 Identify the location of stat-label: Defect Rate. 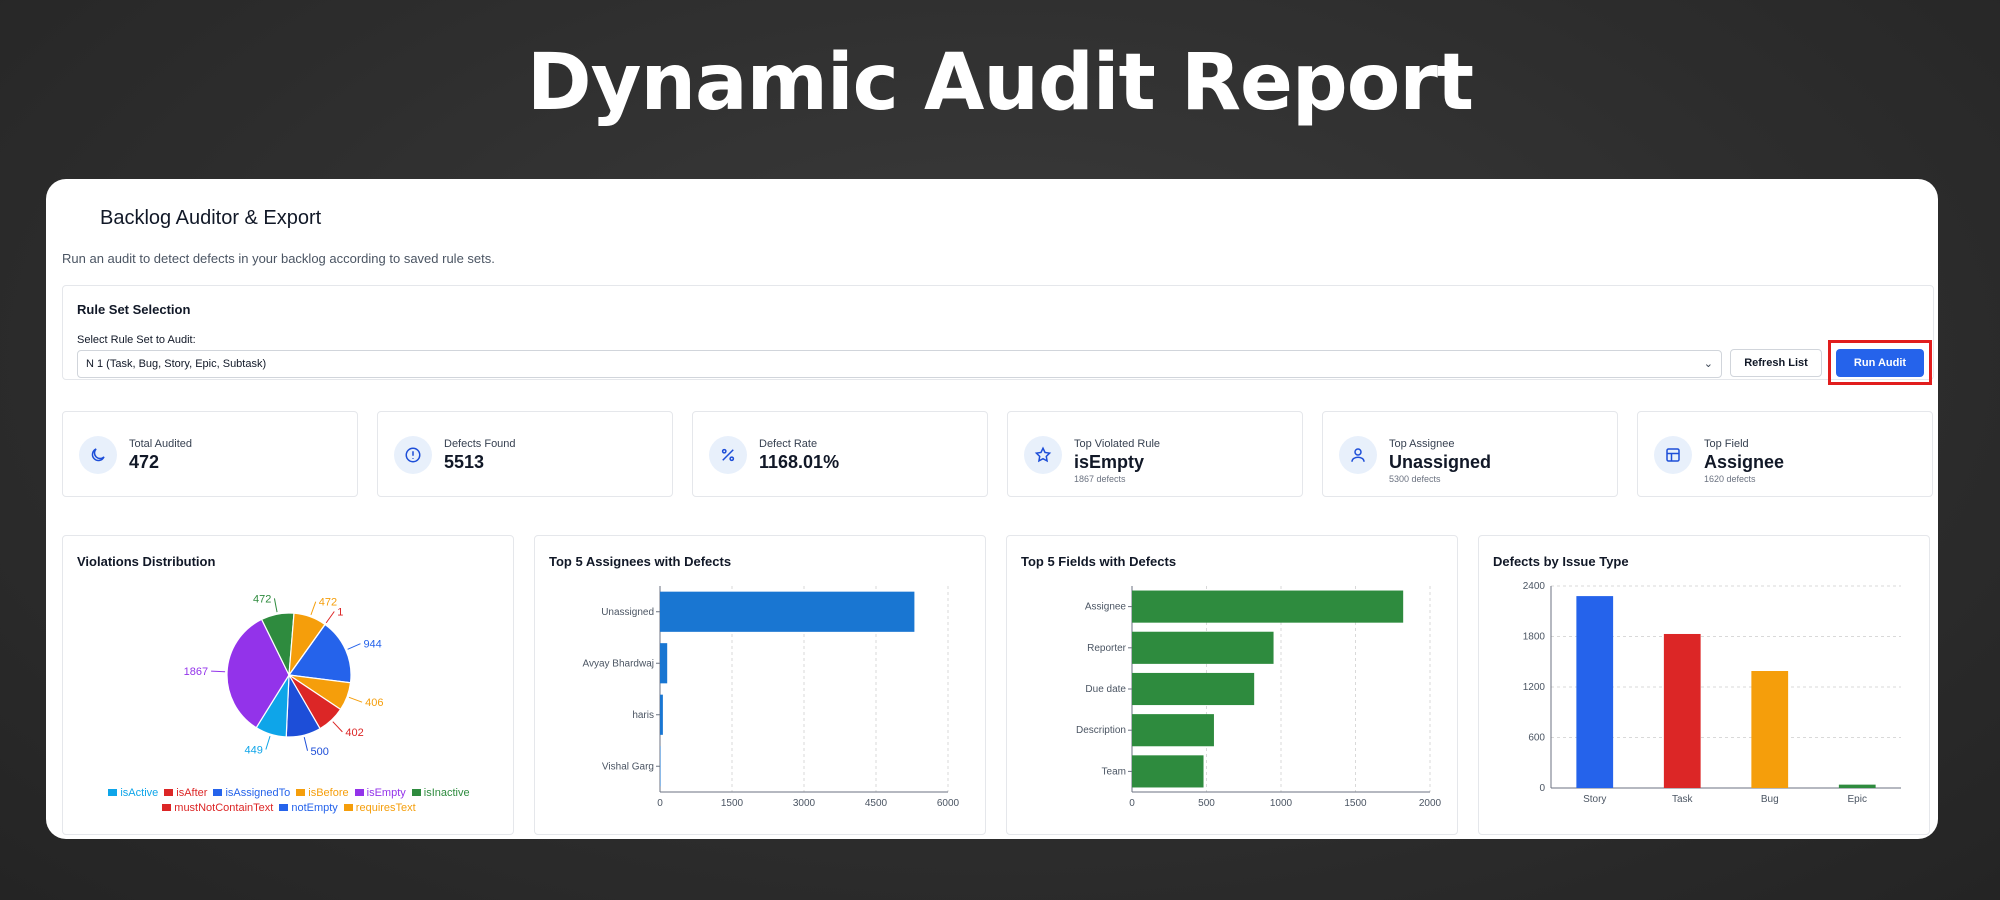
(788, 444).